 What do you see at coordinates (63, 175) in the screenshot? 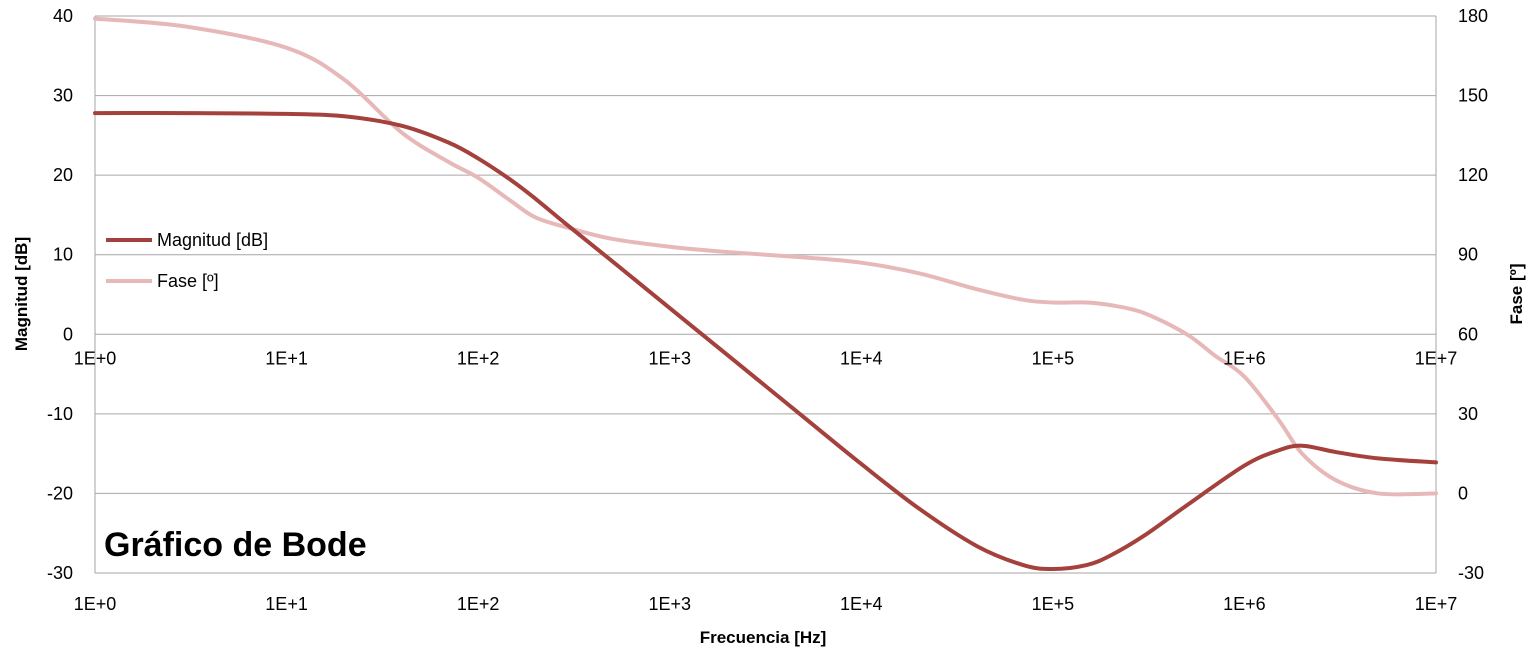
I see `y-tick-label: 20` at bounding box center [63, 175].